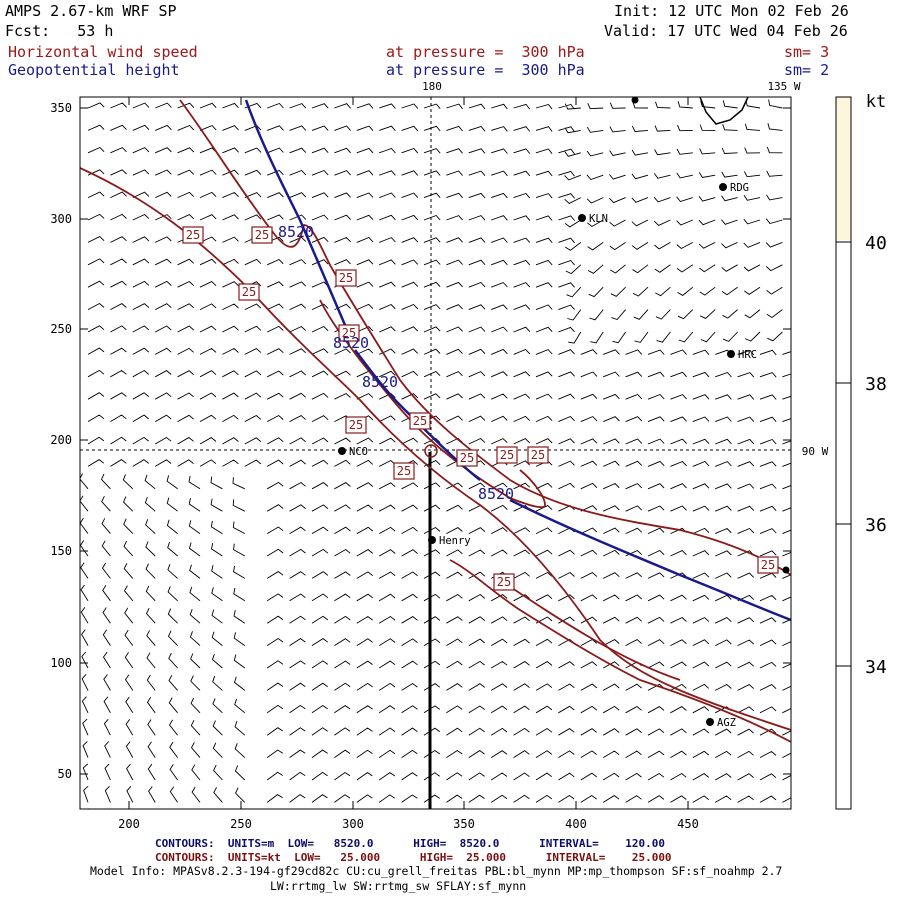 The image size is (900, 900). What do you see at coordinates (688, 824) in the screenshot?
I see `x-tick-label: 450` at bounding box center [688, 824].